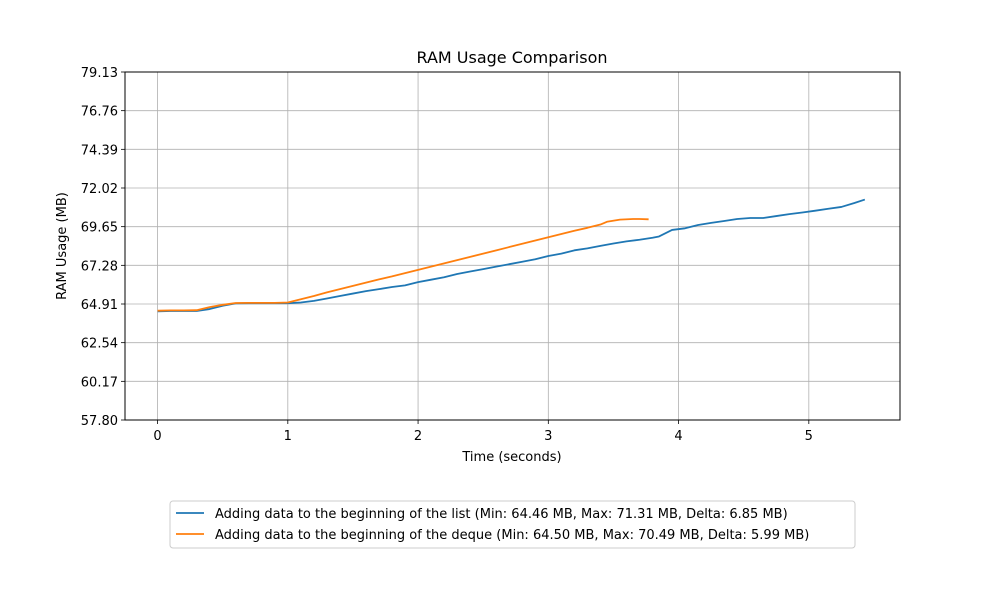 The width and height of the screenshot is (1000, 600). Describe the element at coordinates (99, 150) in the screenshot. I see `y-tick-label: 74.39` at that location.